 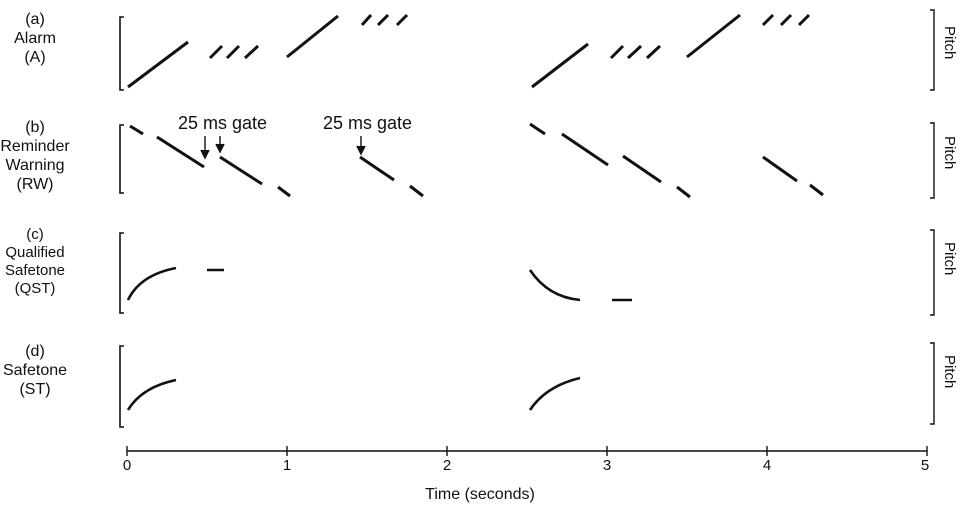 What do you see at coordinates (949, 259) in the screenshot?
I see `pitch-label-c: Pitch` at bounding box center [949, 259].